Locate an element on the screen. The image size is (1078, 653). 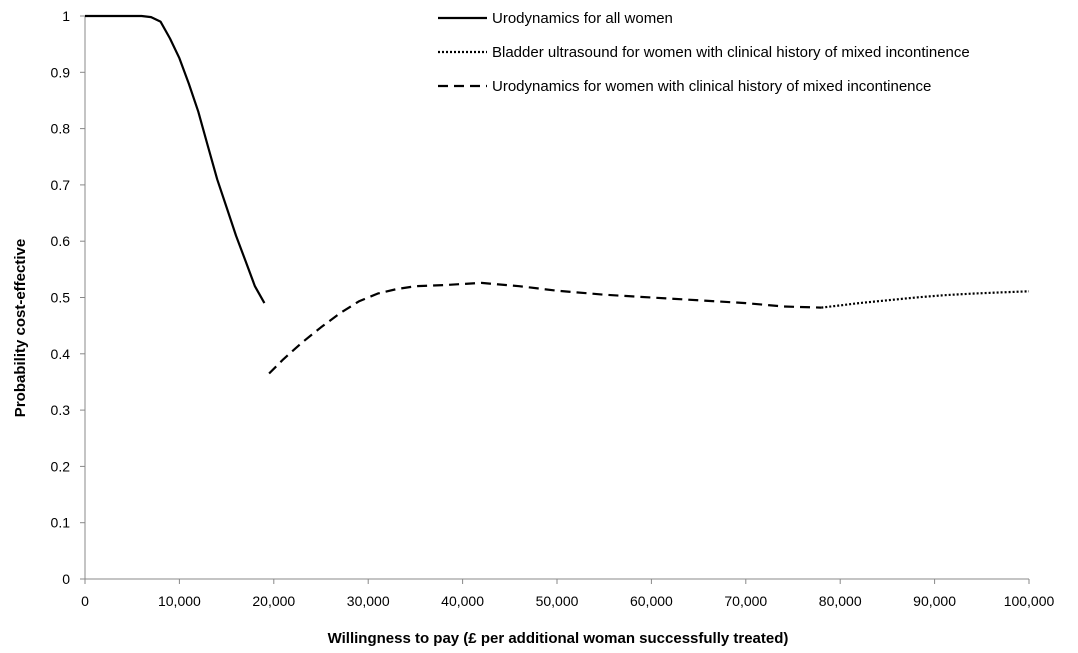
y-axis-ticks: 0 0.1 0.2 0.3 0.4 0.5 0.6 0.7 0.8 0.9 1 is located at coordinates (68, 297).